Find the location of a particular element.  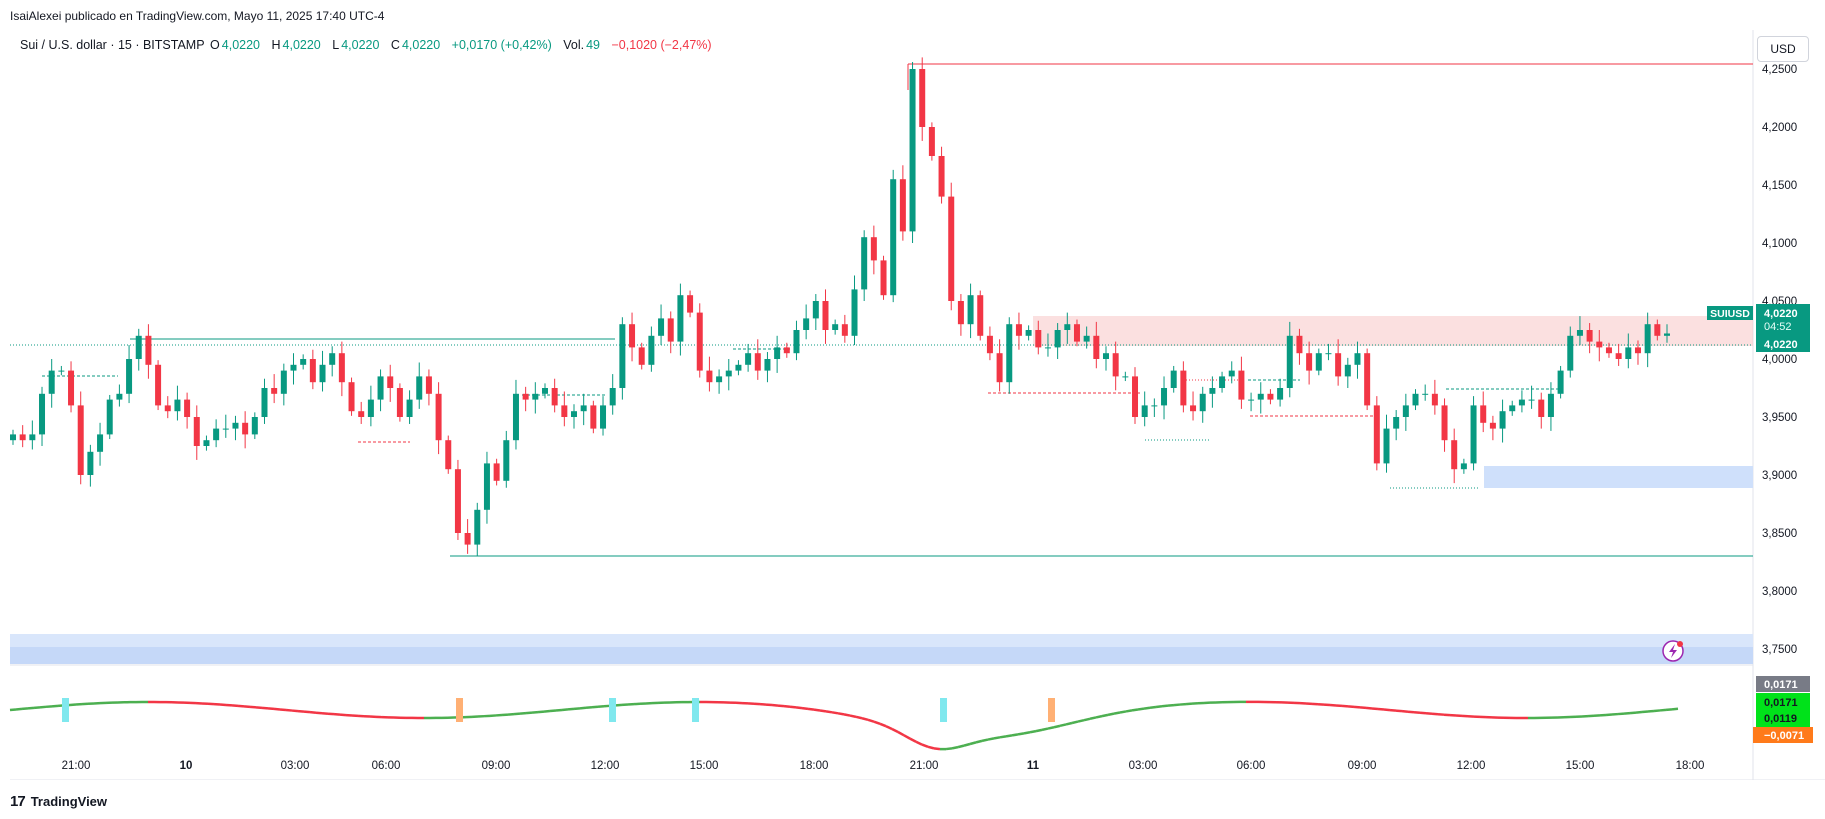

y-tick-label: 3,7500 is located at coordinates (1779, 650).